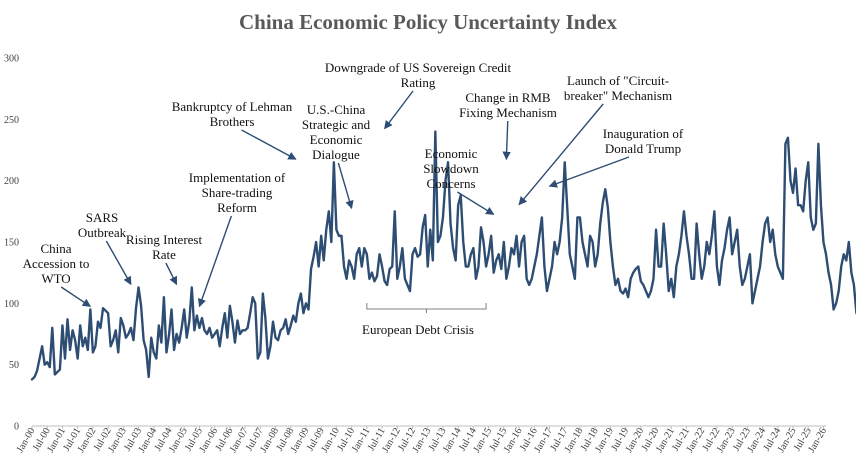  I want to click on annotation-line: Accession to, so click(56, 263).